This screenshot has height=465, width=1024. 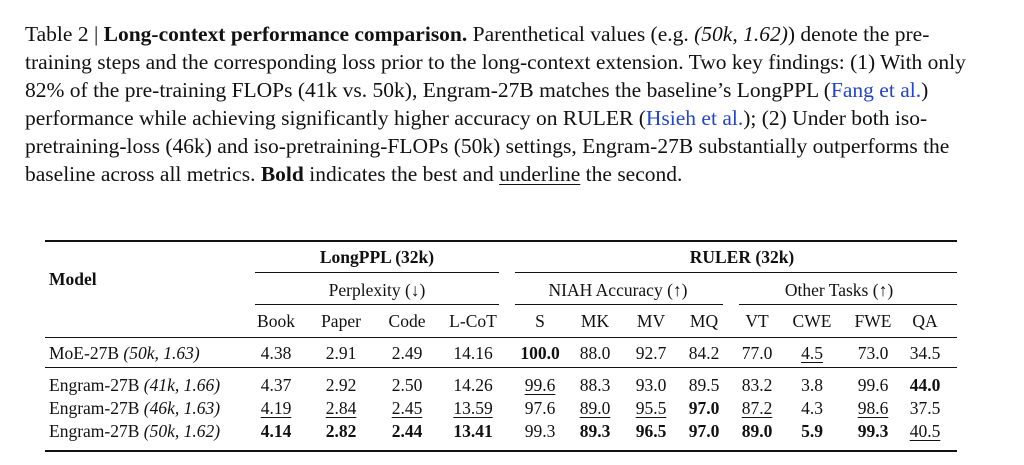 What do you see at coordinates (651, 353) in the screenshot?
I see `table-cell: 92.7` at bounding box center [651, 353].